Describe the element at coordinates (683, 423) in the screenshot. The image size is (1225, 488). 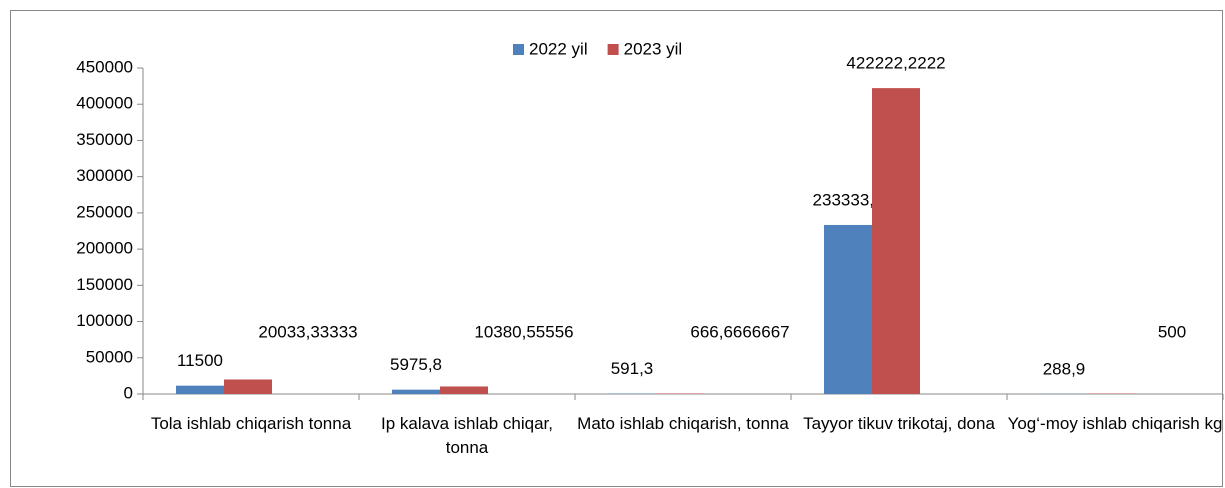
I see `x-tick-label: Mato ishlab chiqarish, tonna` at that location.